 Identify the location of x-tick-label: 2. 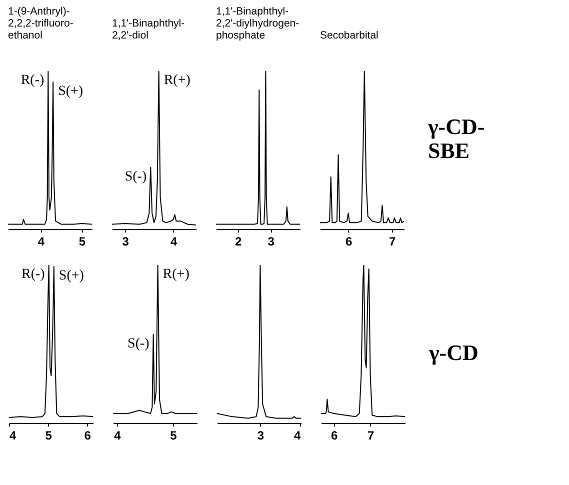
(238, 241).